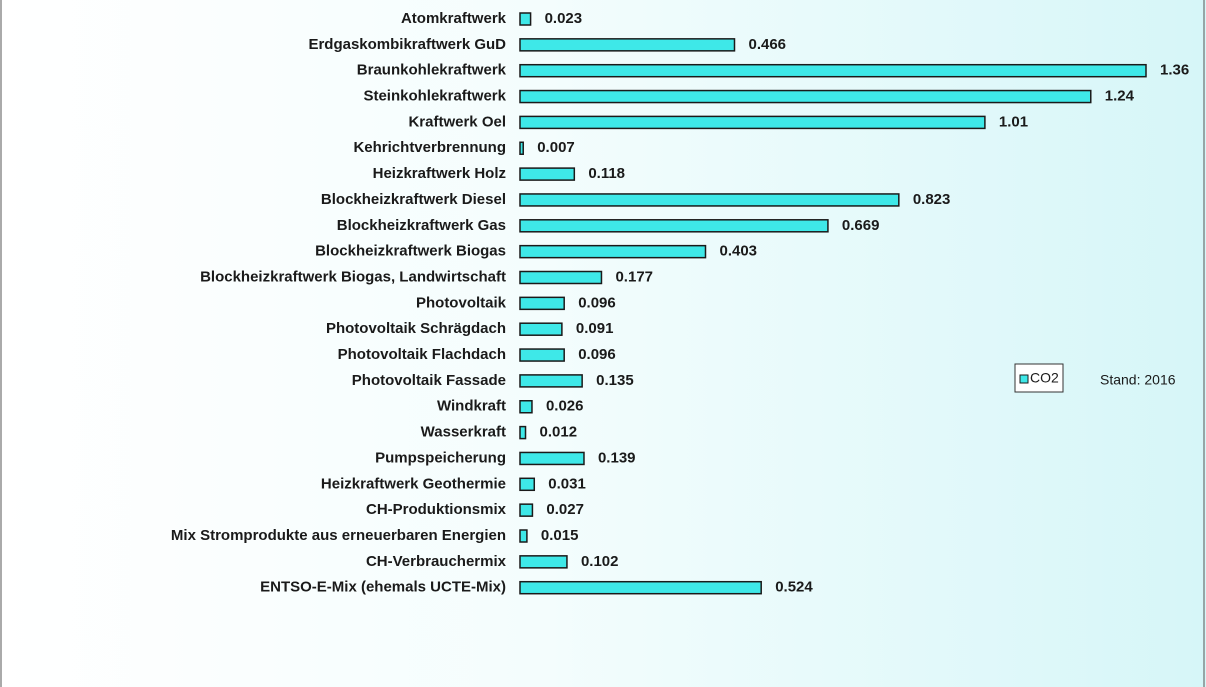 This screenshot has height=687, width=1206. What do you see at coordinates (1120, 96) in the screenshot?
I see `data-label: 1.24` at bounding box center [1120, 96].